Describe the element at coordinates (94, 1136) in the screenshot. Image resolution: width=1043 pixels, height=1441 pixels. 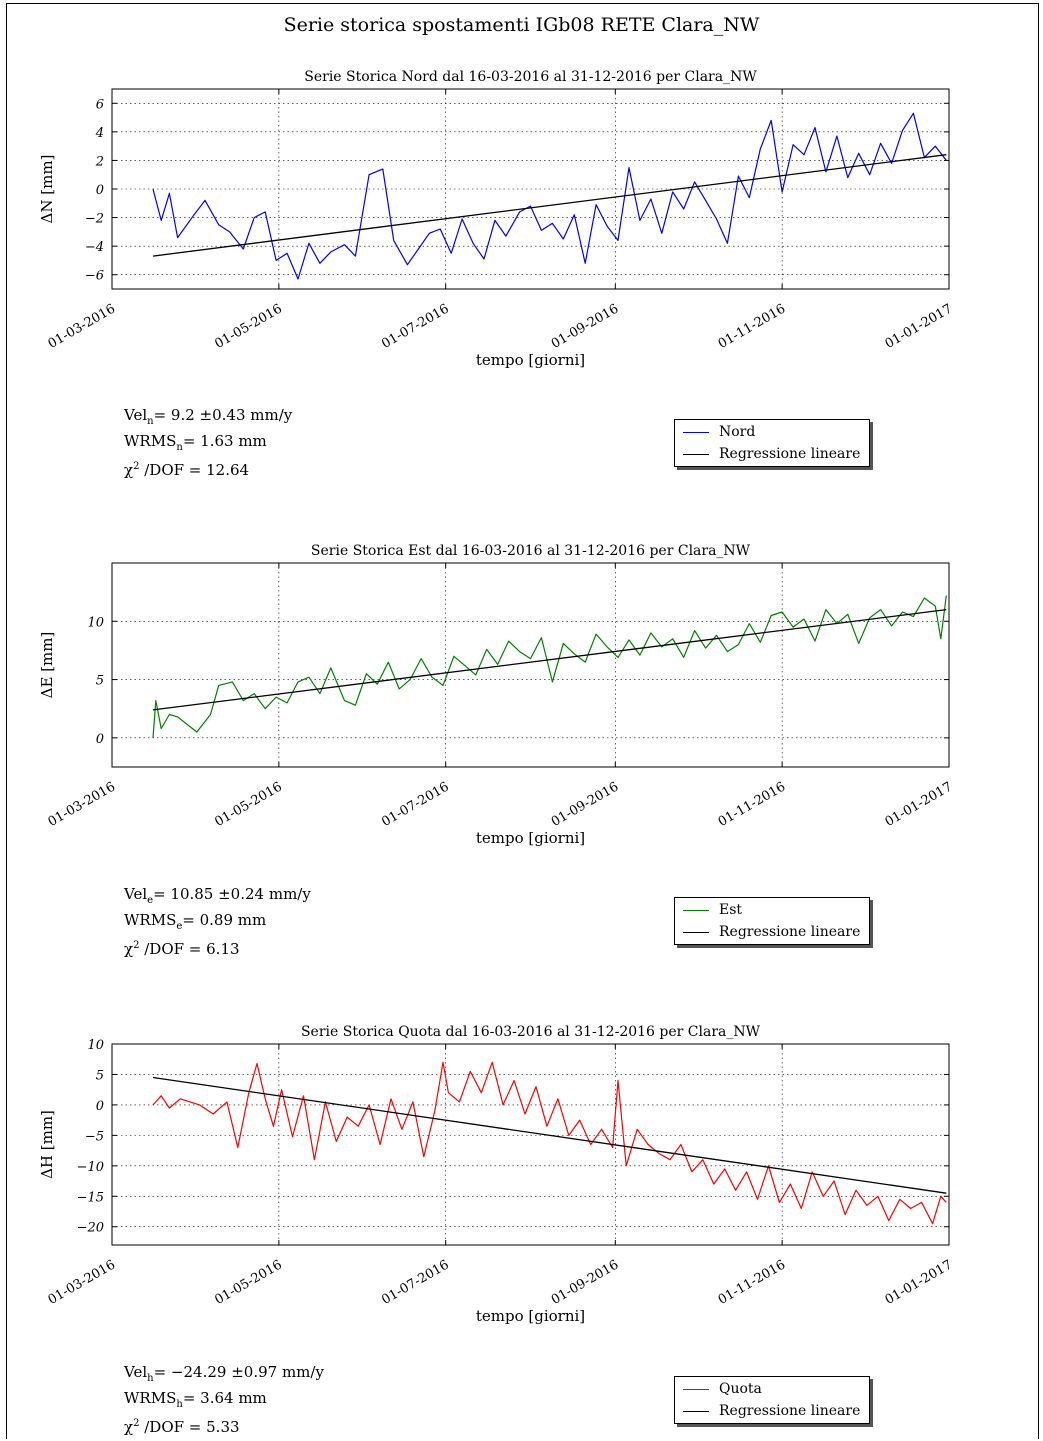
I see `y-tick-label: −5` at that location.